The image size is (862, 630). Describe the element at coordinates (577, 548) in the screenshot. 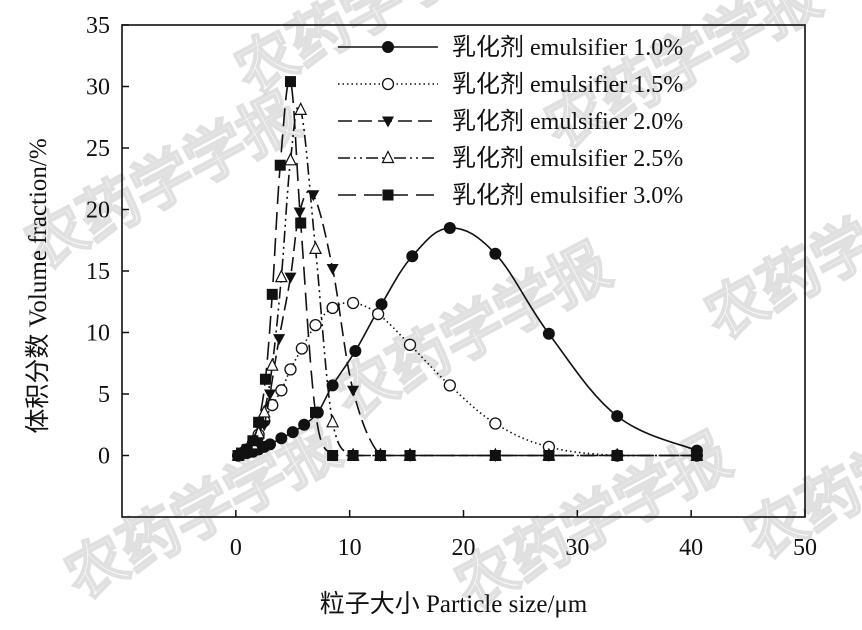

I see `x-tick-label: 30` at that location.